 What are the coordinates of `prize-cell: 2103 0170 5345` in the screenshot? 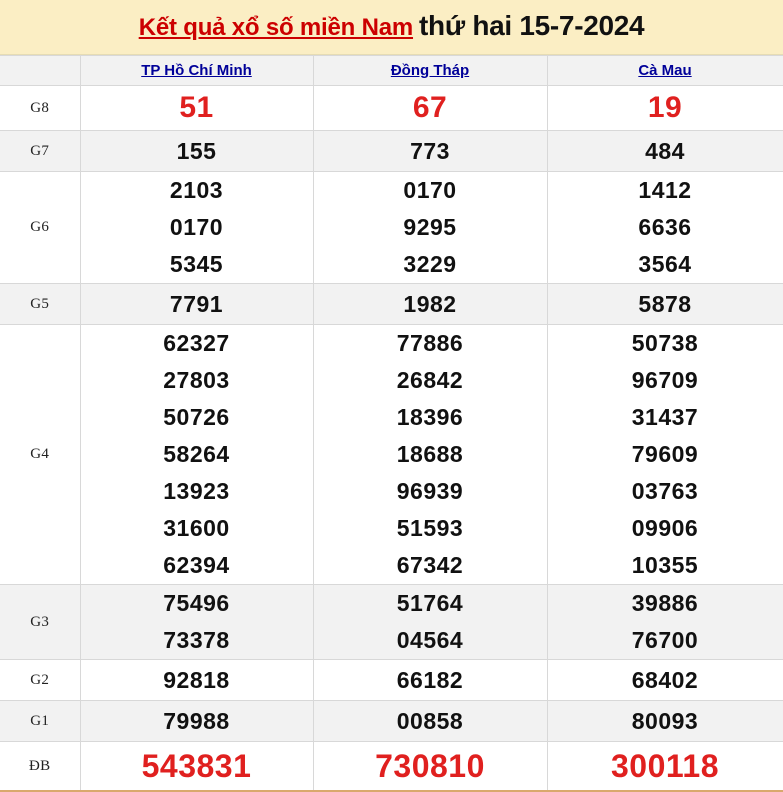 It's located at (197, 227).